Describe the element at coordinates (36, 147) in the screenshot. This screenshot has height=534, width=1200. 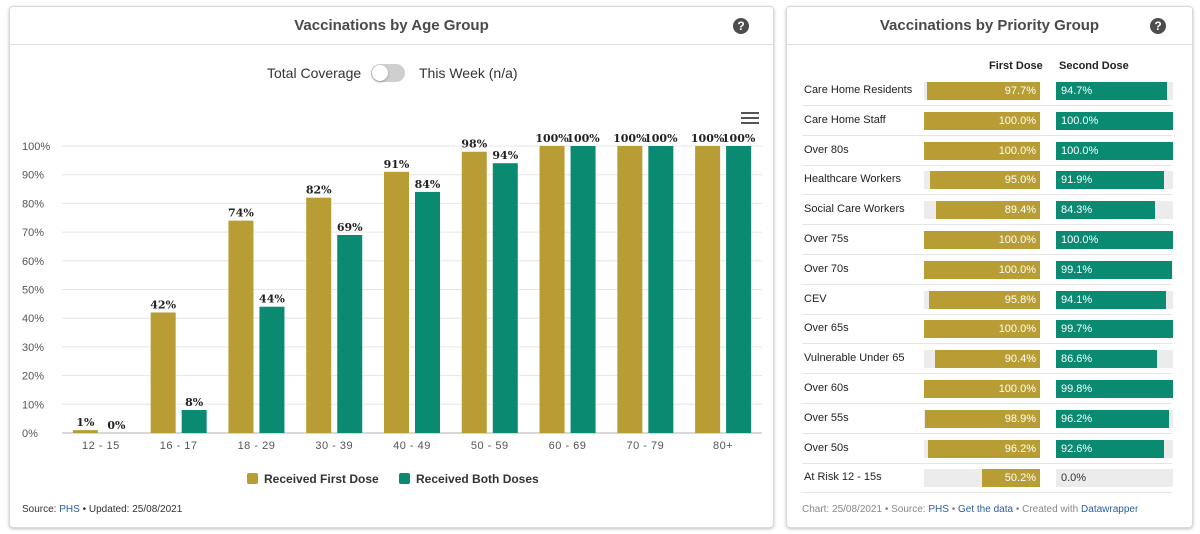
I see `y-tick-label: 100%` at that location.